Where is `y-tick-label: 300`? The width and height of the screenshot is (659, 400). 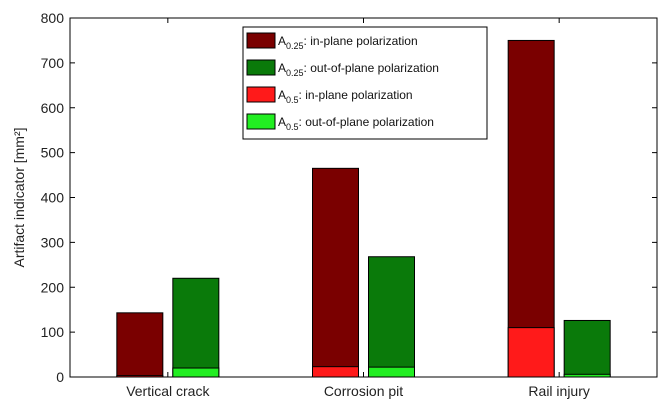
y-tick-label: 300 is located at coordinates (53, 242).